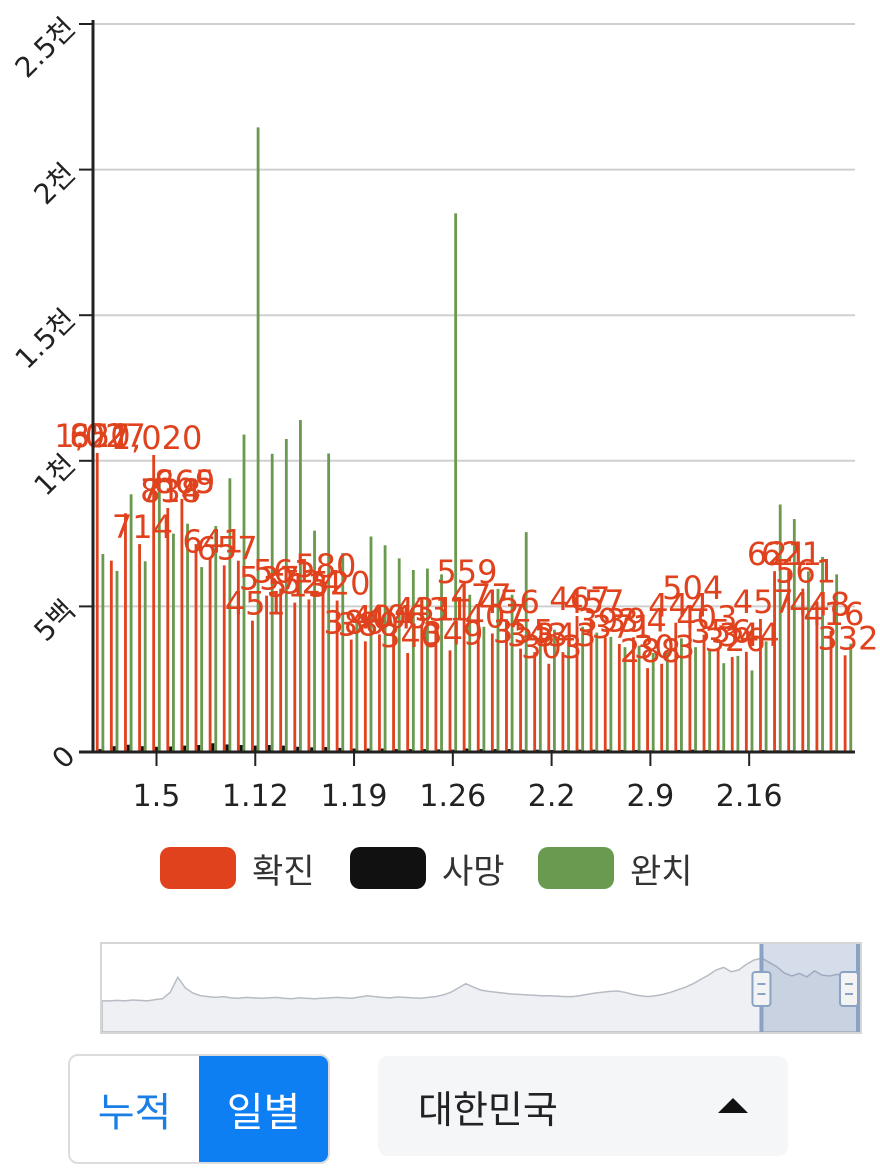 The width and height of the screenshot is (880, 1175). I want to click on navigator-right-handle, so click(849, 989).